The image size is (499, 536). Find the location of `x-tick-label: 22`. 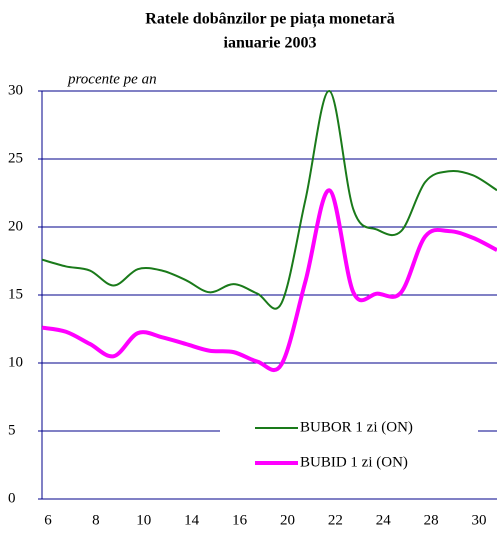

x-tick-label: 22 is located at coordinates (335, 520).